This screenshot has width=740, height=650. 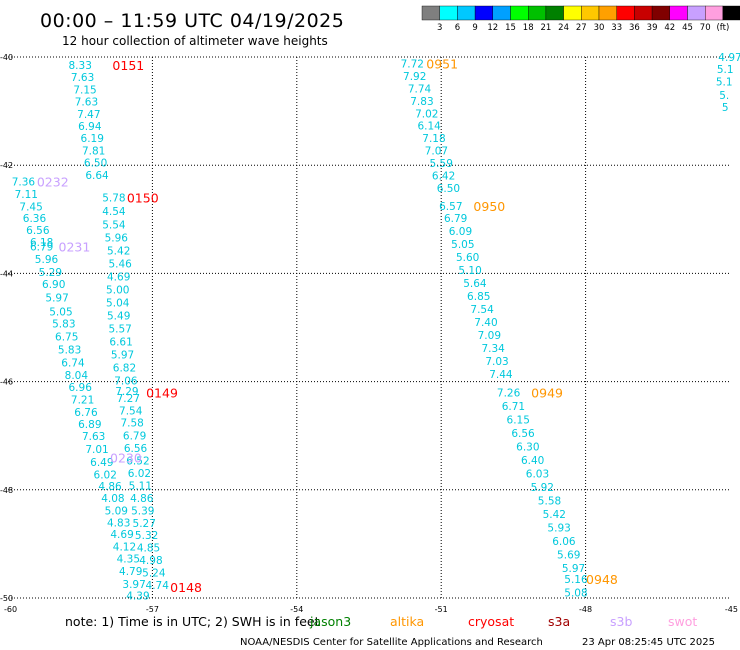 What do you see at coordinates (120, 265) in the screenshot?
I see `wave-height-label: 5.46` at bounding box center [120, 265].